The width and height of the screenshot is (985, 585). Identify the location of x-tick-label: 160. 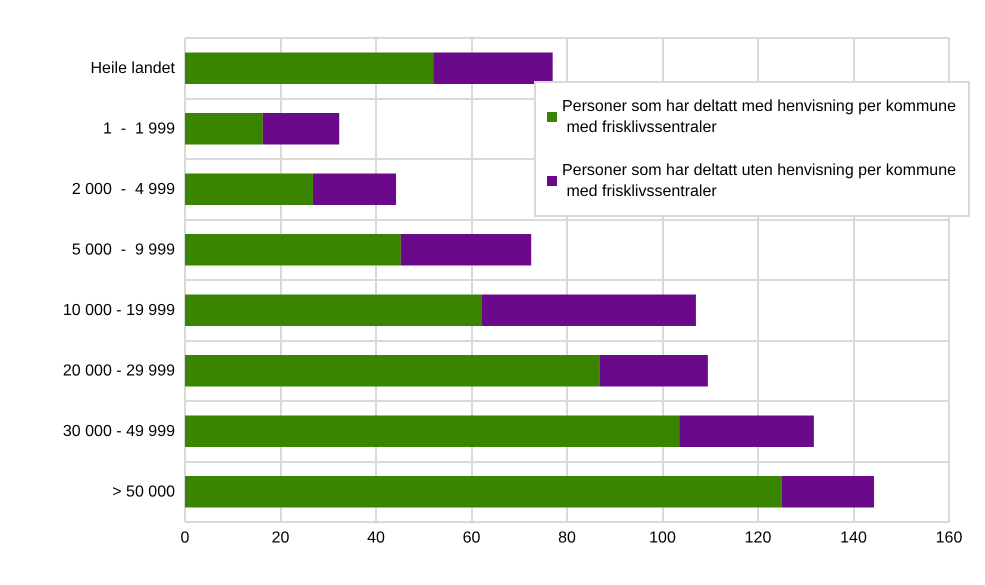
(949, 538).